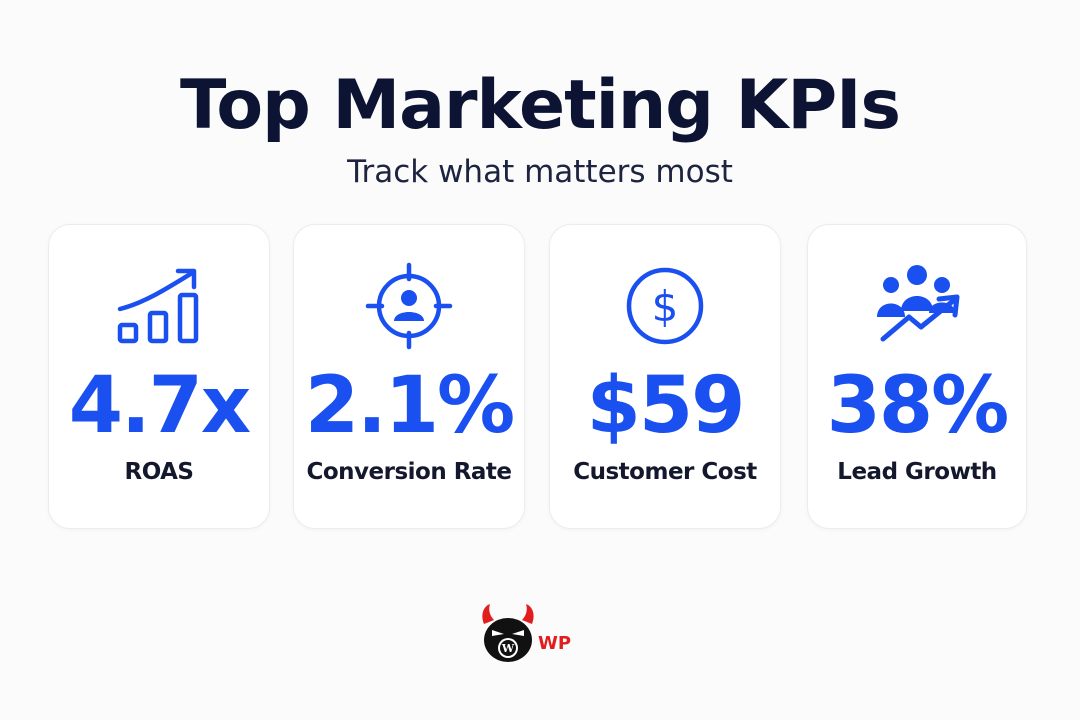  What do you see at coordinates (555, 643) in the screenshot?
I see `logo-text: WP` at bounding box center [555, 643].